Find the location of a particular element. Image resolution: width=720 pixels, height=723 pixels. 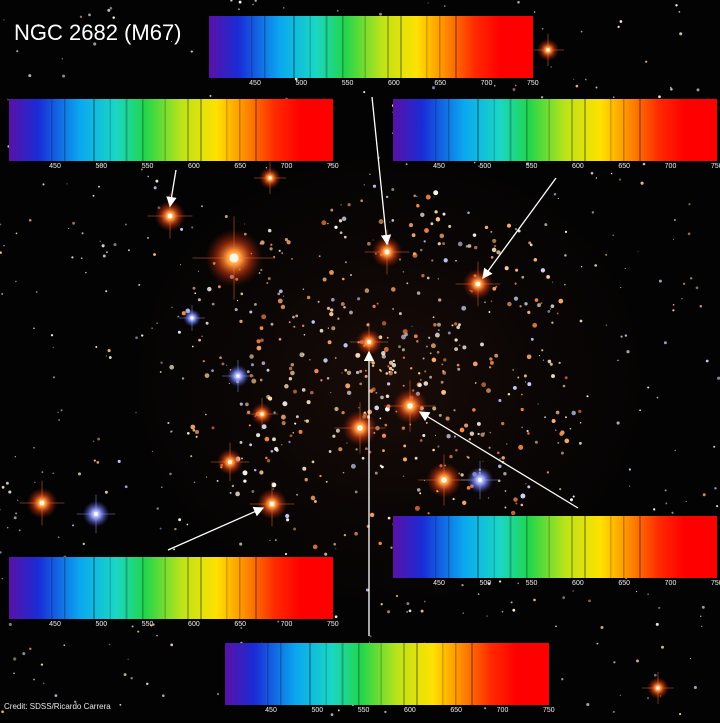

spectrum-panel-bottom-center: 450 500 550 600 650 700 750 is located at coordinates (390, 683).